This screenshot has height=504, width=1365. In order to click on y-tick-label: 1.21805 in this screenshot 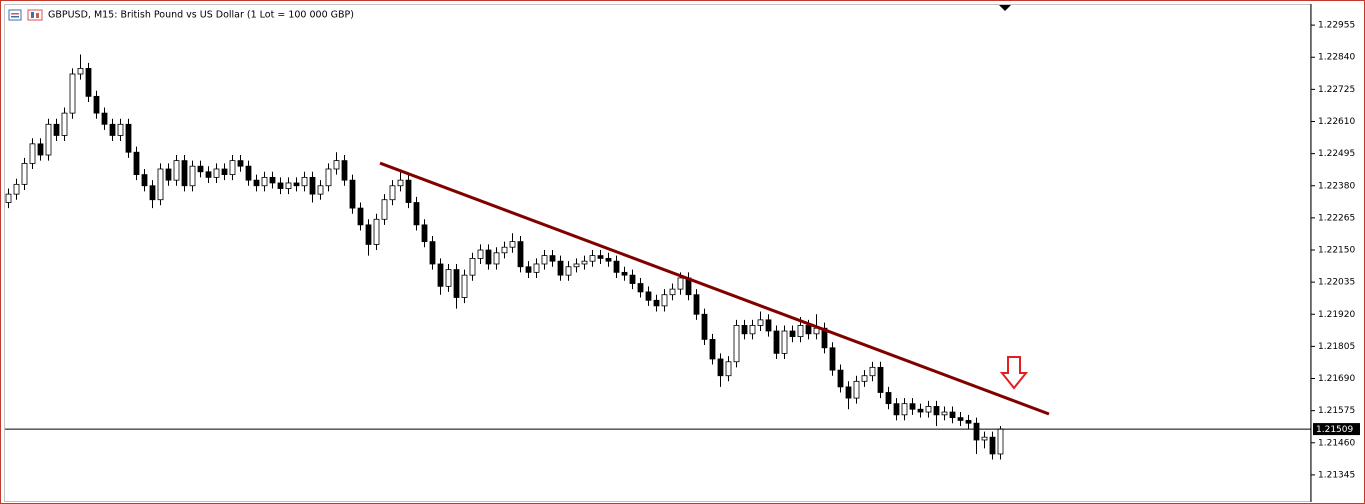, I will do `click(1336, 347)`.